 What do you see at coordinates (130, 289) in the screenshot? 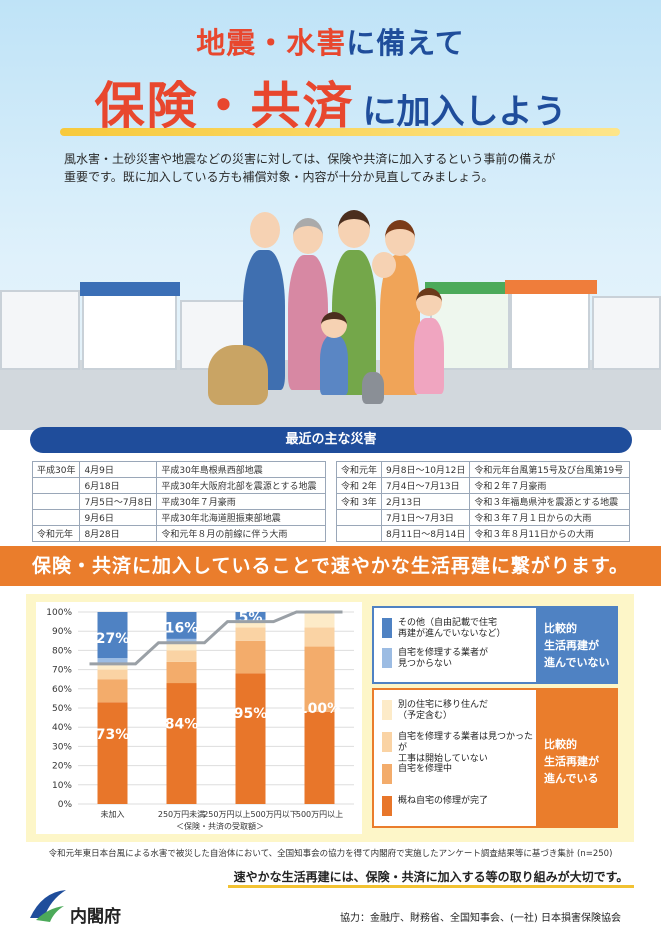
I see `roof-blue` at bounding box center [130, 289].